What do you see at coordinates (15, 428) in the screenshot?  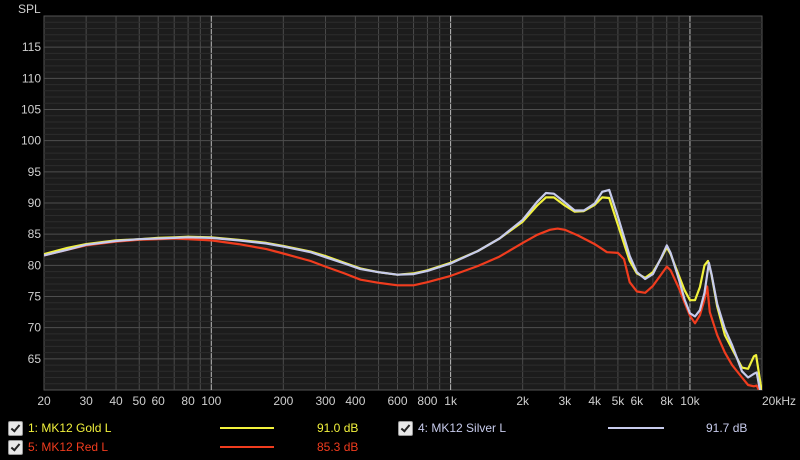 I see `checkbox-gold` at bounding box center [15, 428].